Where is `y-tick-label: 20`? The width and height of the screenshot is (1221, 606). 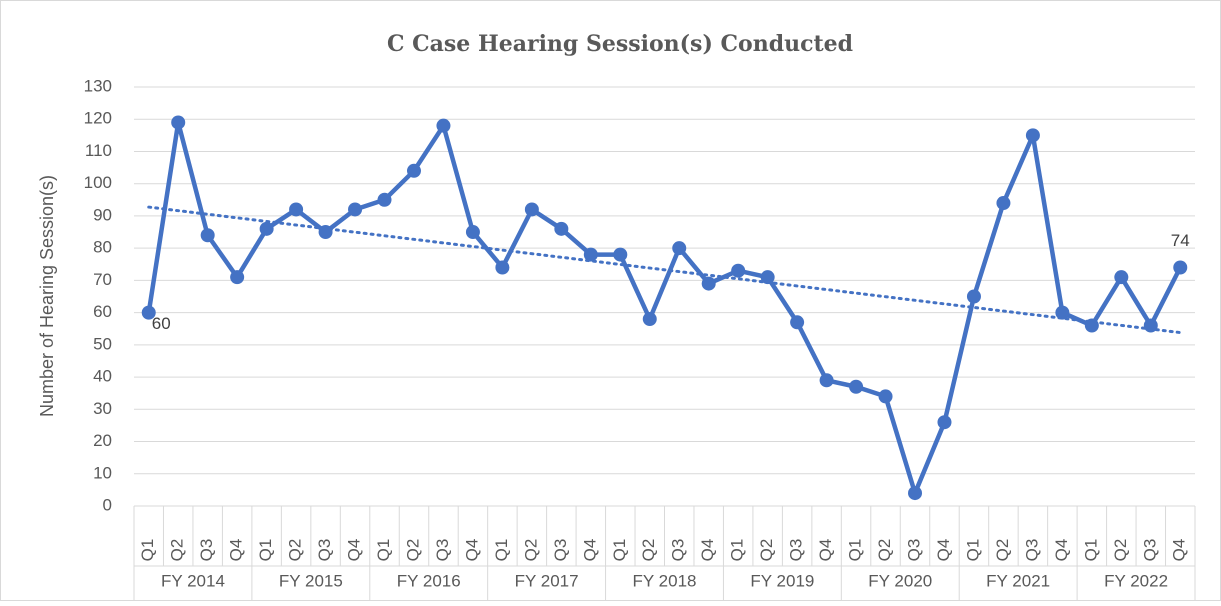 y-tick-label: 20 is located at coordinates (102, 440).